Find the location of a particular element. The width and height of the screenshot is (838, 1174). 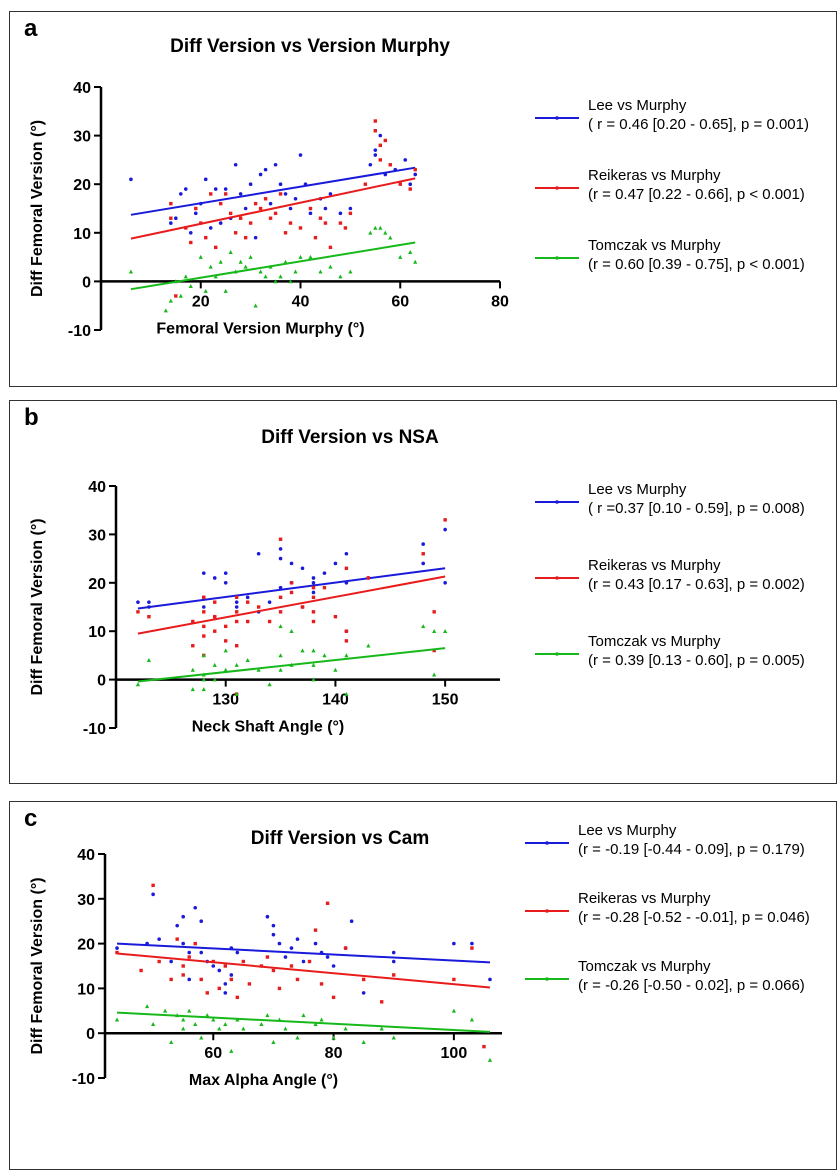

legend-stat: (r = -0.19 [-0.44 - 0.09], p = 0.179) is located at coordinates (691, 849).